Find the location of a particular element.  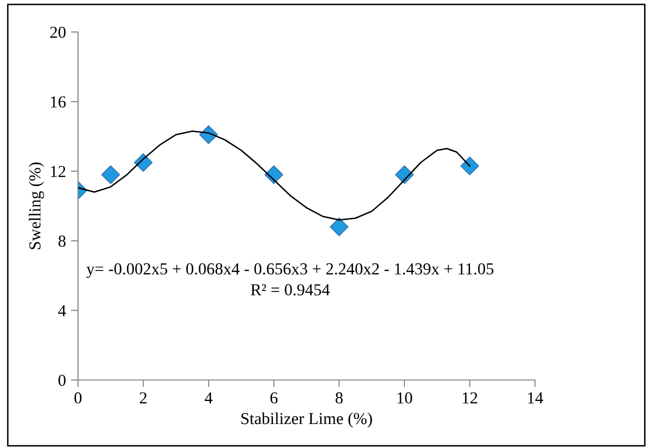

y-axis-title: Swelling (%) is located at coordinates (36, 206).